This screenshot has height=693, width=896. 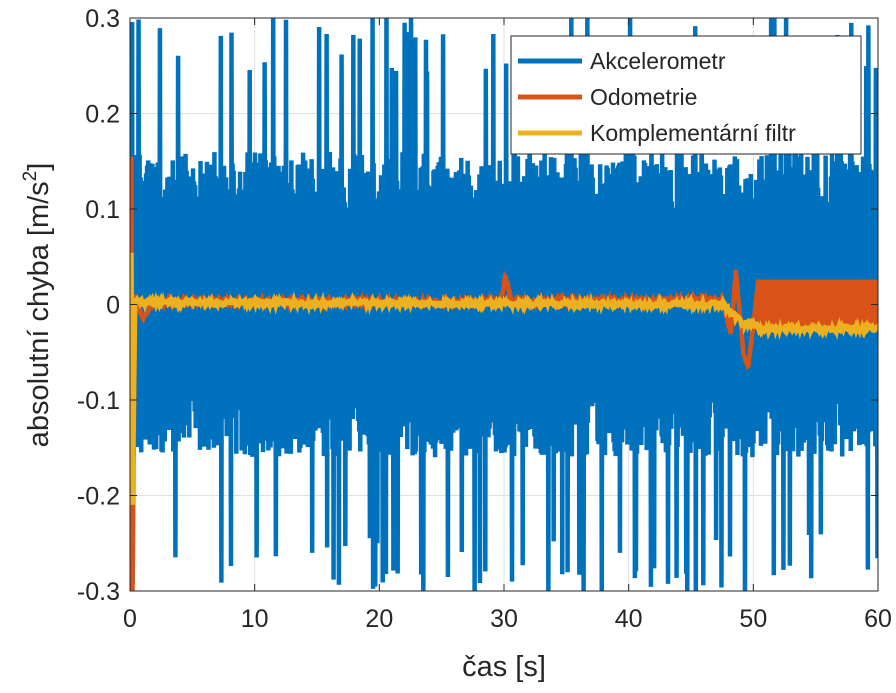 I want to click on x-tick-label: 10, so click(x=255, y=619).